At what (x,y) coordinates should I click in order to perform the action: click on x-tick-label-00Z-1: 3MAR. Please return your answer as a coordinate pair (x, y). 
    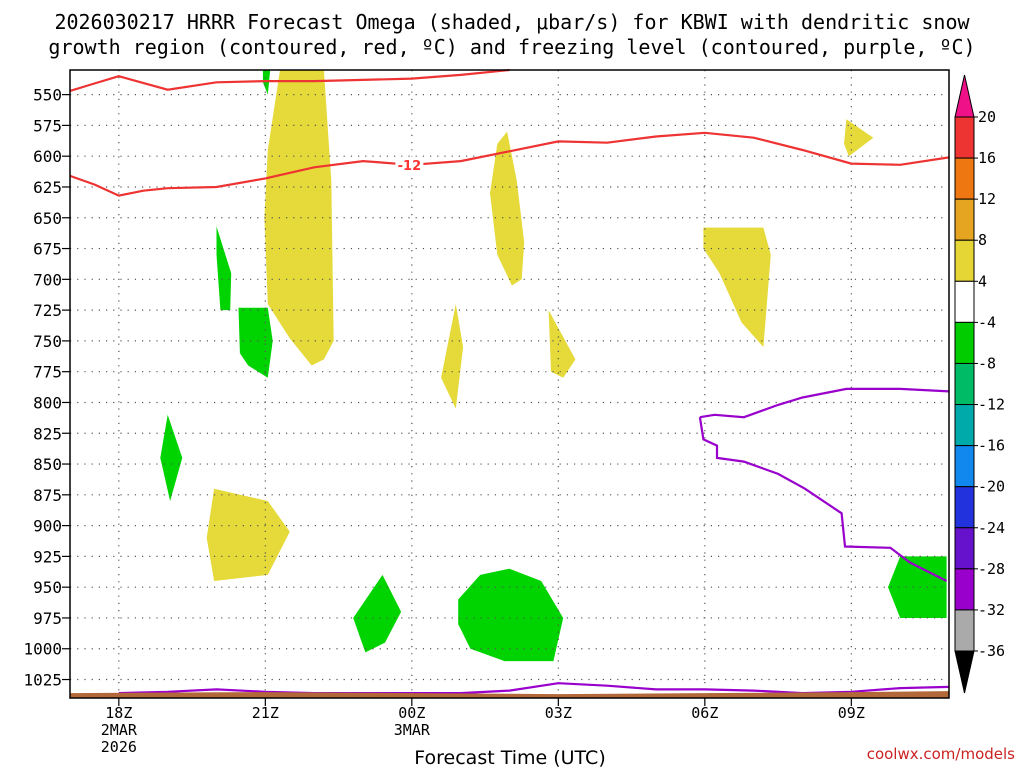
    Looking at the image, I should click on (412, 730).